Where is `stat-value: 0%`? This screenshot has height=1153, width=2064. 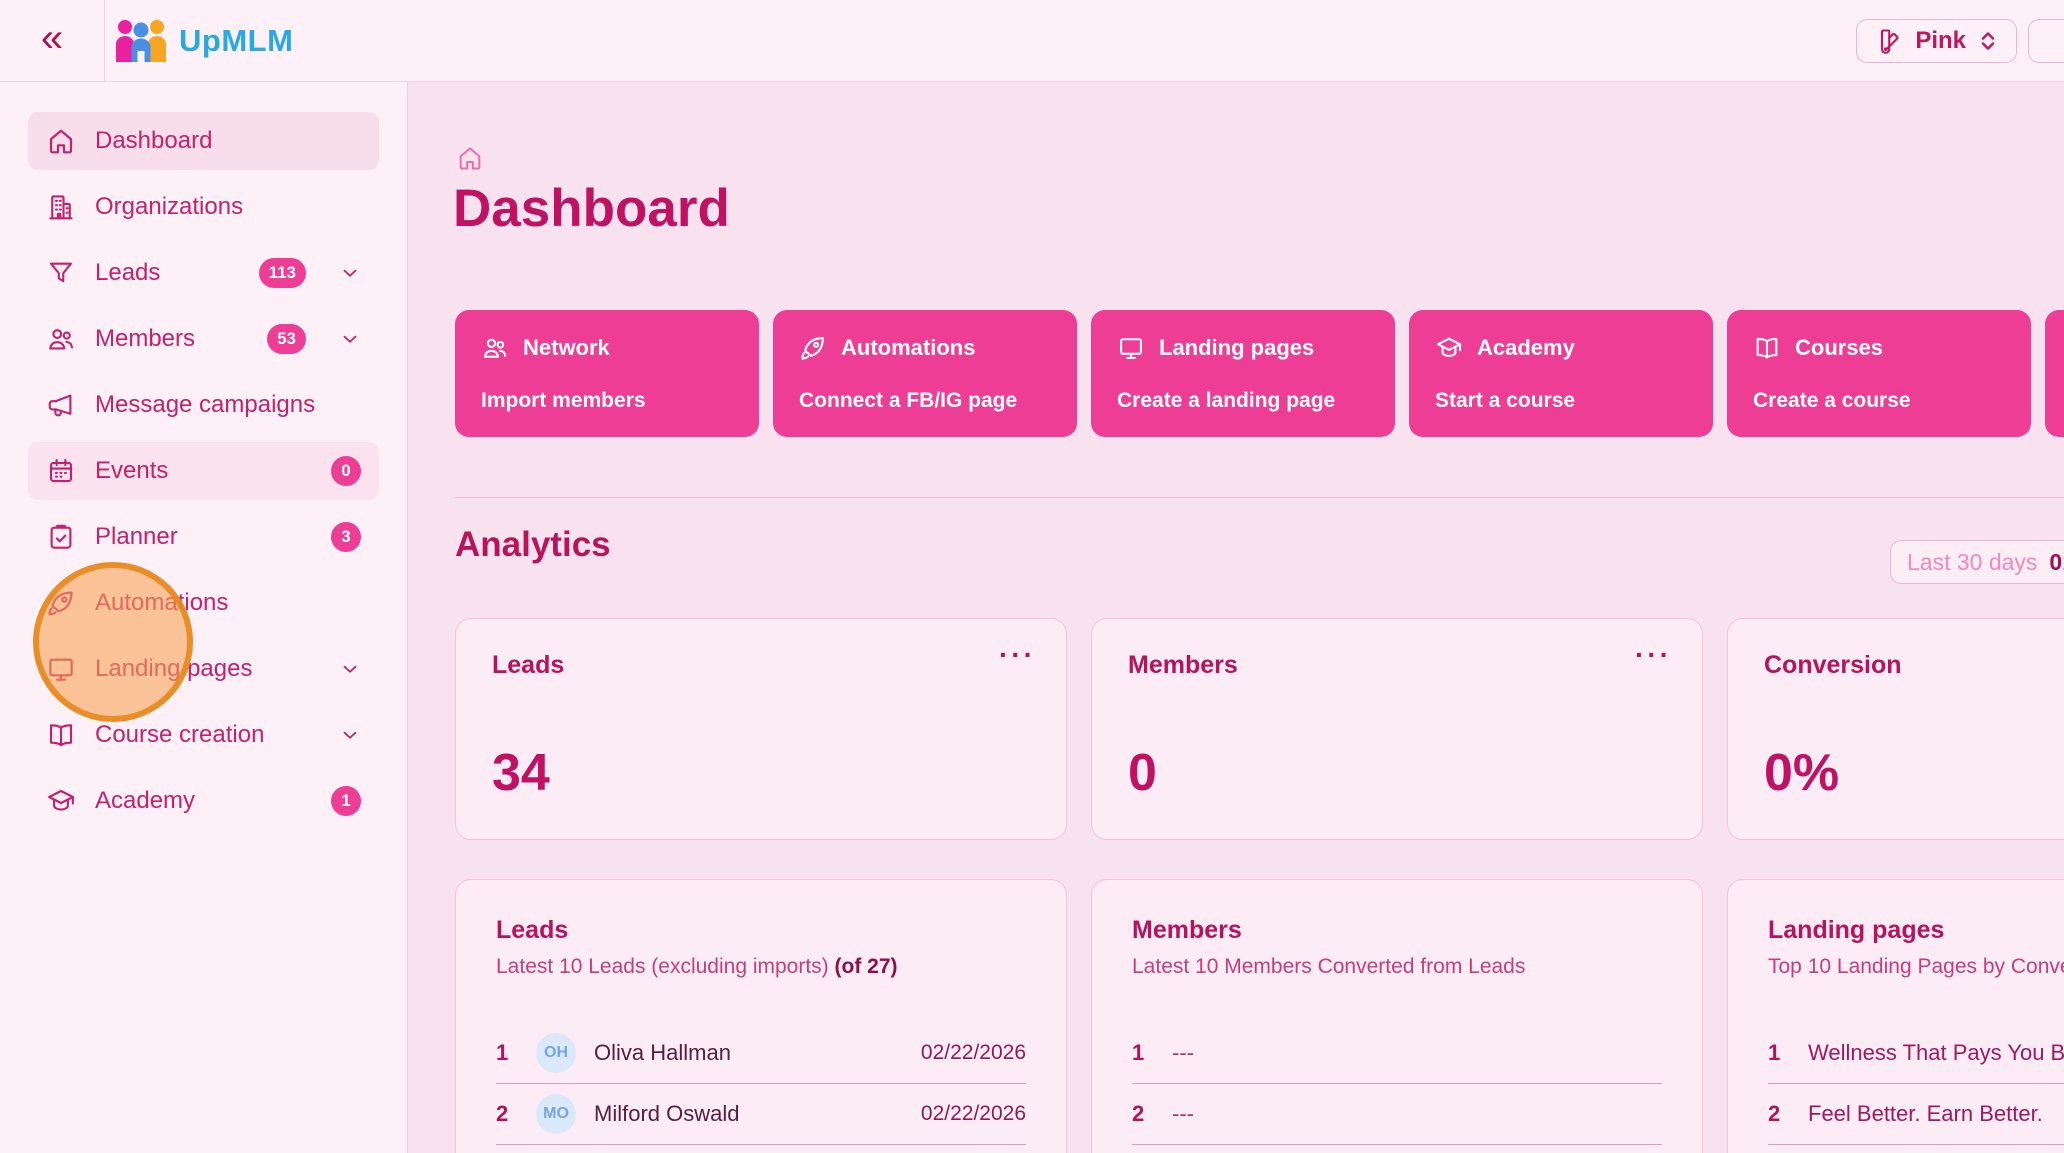
stat-value: 0% is located at coordinates (1802, 773).